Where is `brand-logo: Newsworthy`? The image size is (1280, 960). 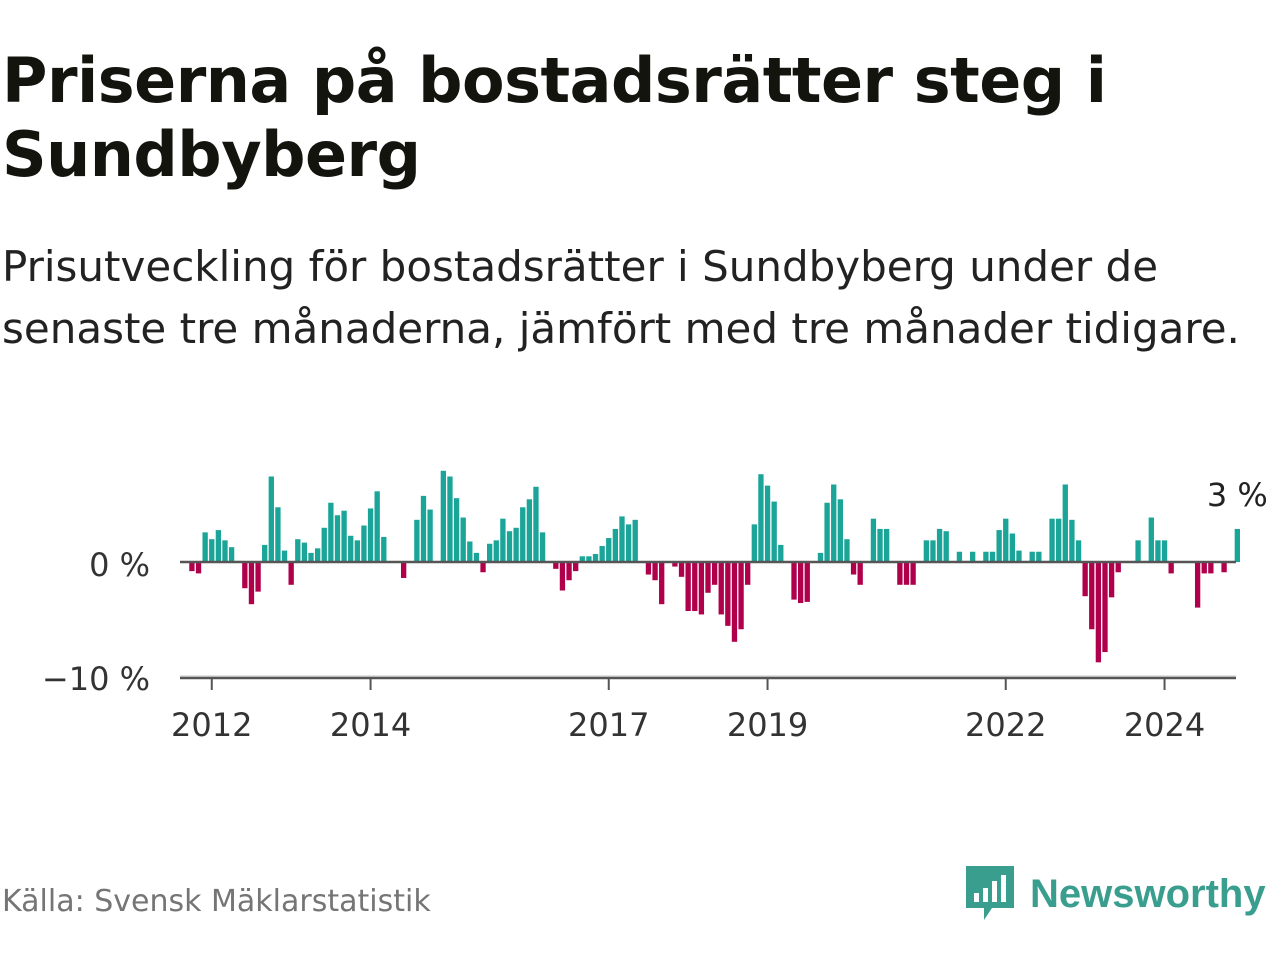 brand-logo: Newsworthy is located at coordinates (1115, 894).